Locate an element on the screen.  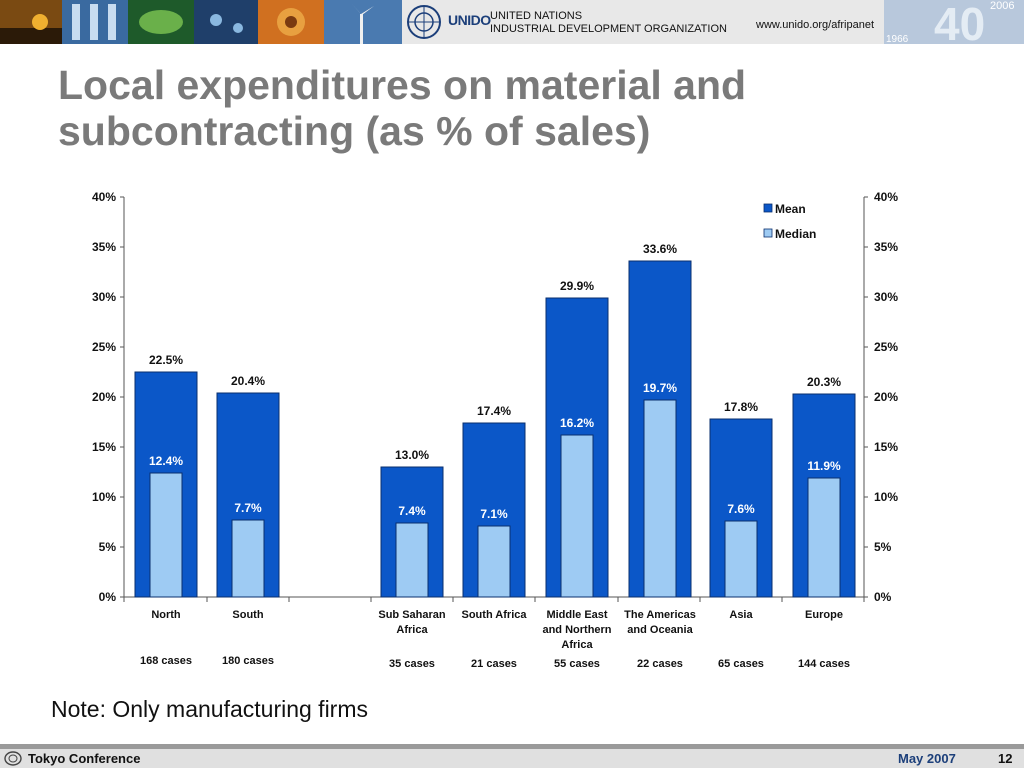
footer-date: May 2007 is located at coordinates (927, 758).